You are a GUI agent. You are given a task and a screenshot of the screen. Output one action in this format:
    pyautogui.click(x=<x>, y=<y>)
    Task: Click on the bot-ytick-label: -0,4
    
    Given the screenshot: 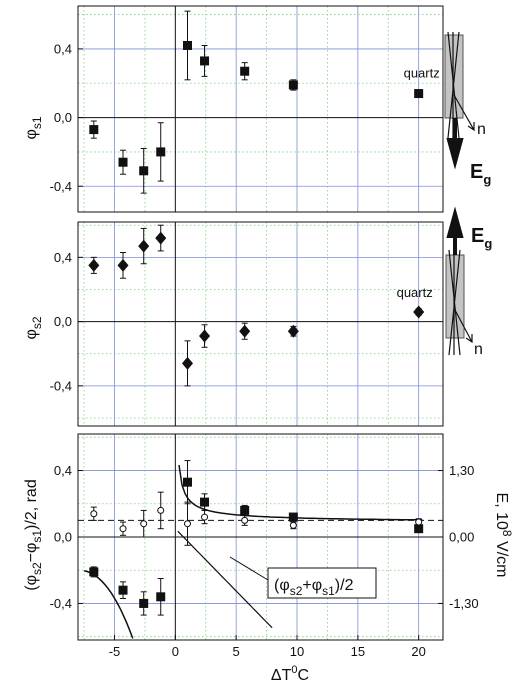 What is the action you would take?
    pyautogui.click(x=61, y=603)
    